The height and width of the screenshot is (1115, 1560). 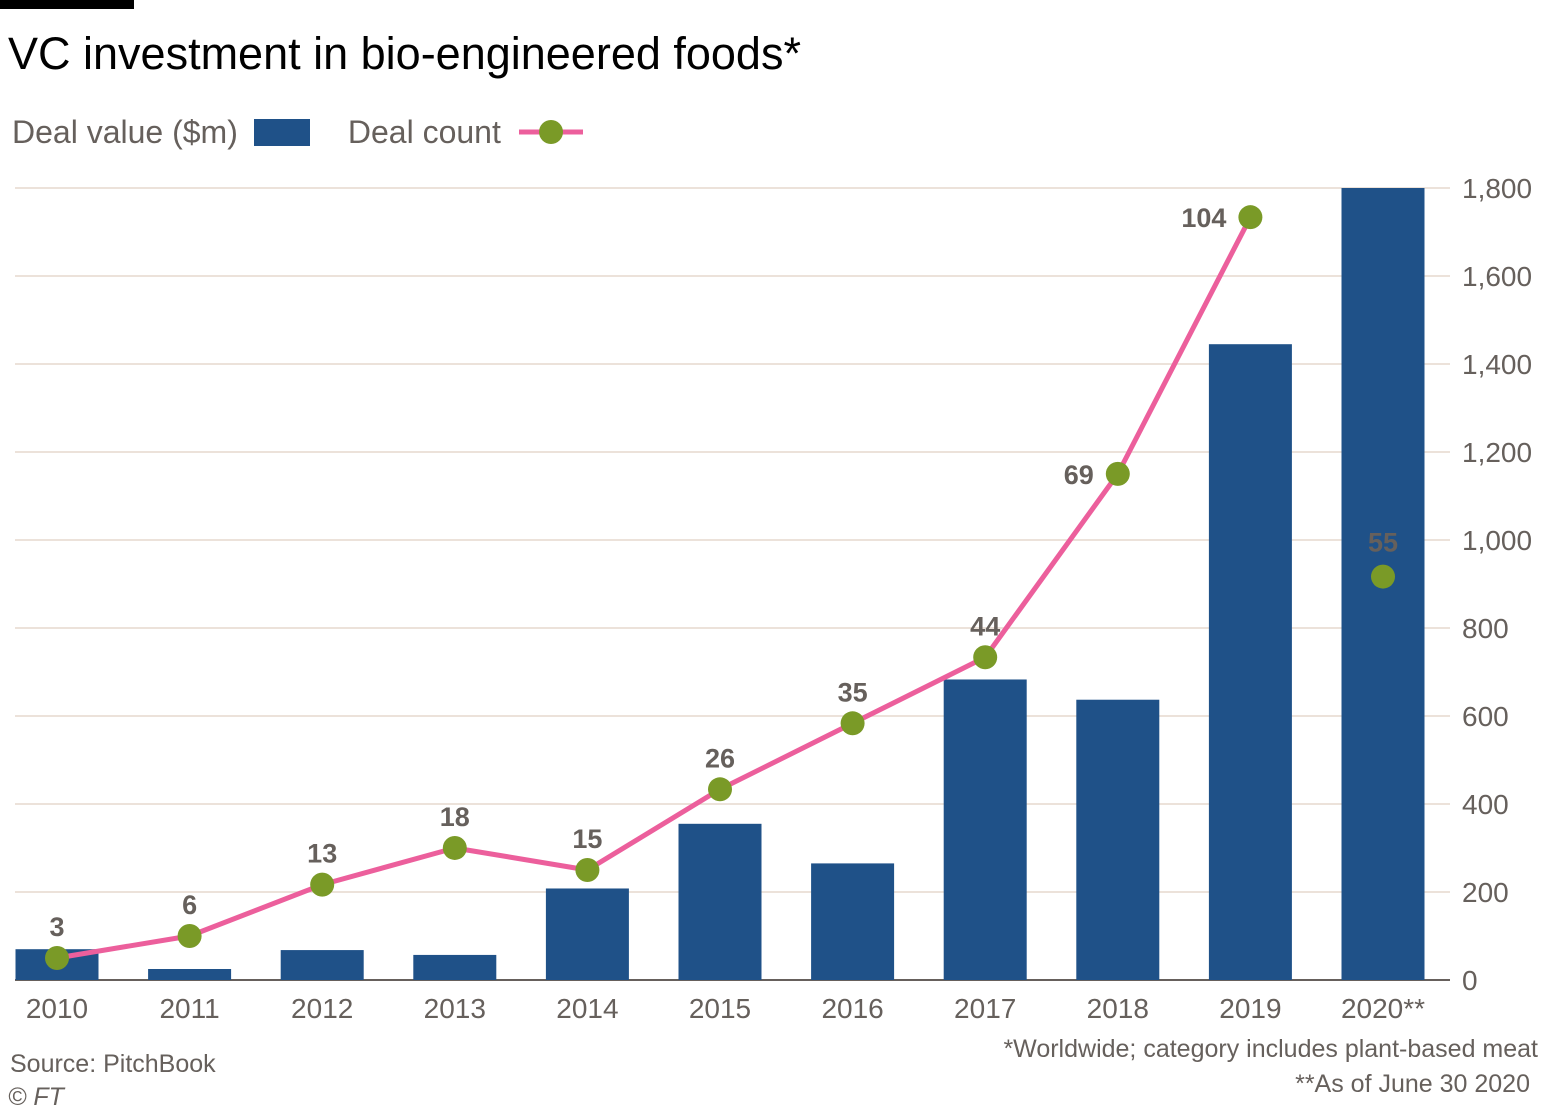 I want to click on y-tick-label: 600, so click(x=1485, y=716).